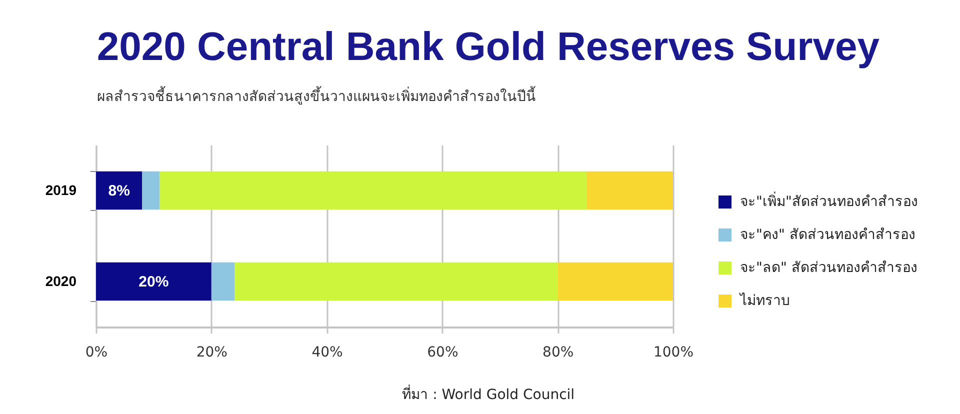 The width and height of the screenshot is (960, 414). Describe the element at coordinates (829, 268) in the screenshot. I see `legend-label: จะ"ลด" สัดส่วนทองคำสำรอง` at that location.